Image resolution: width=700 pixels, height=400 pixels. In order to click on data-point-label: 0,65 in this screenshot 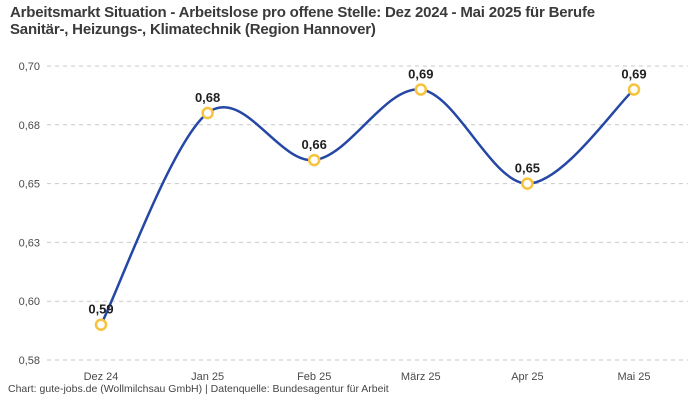, I will do `click(527, 168)`.